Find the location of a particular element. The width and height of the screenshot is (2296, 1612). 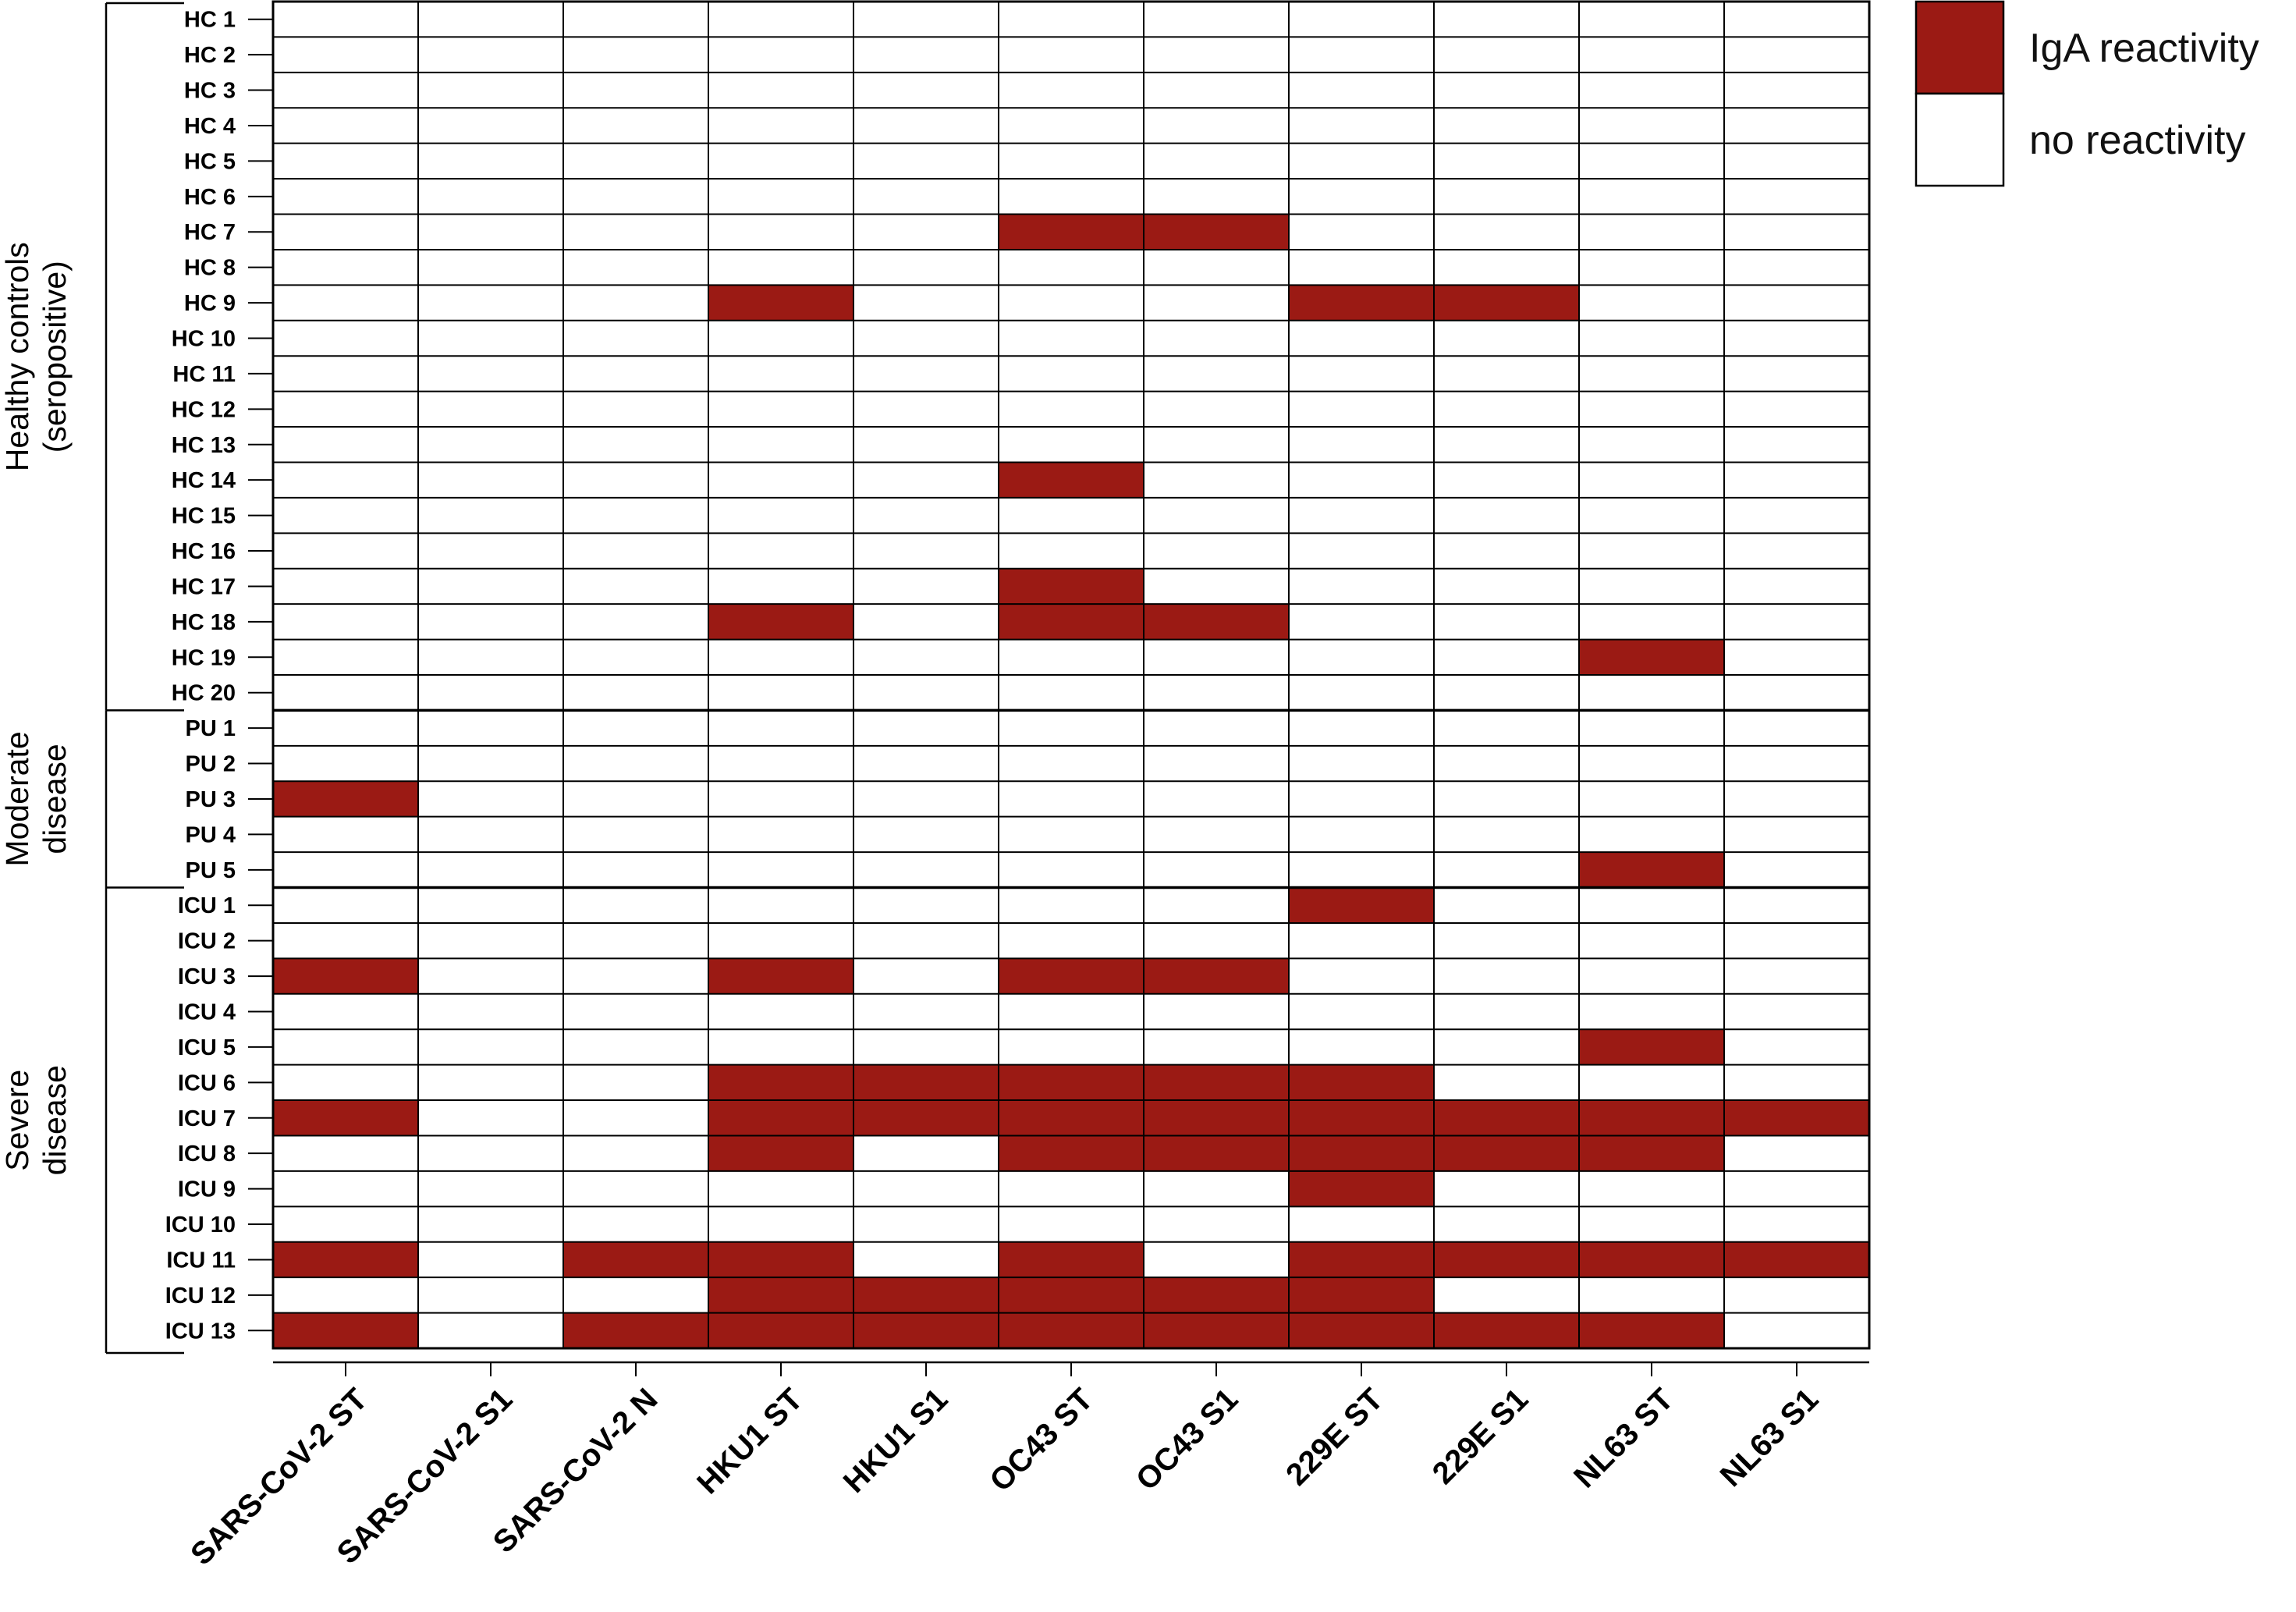

row-label-hc-11: HC 11 is located at coordinates (204, 374).